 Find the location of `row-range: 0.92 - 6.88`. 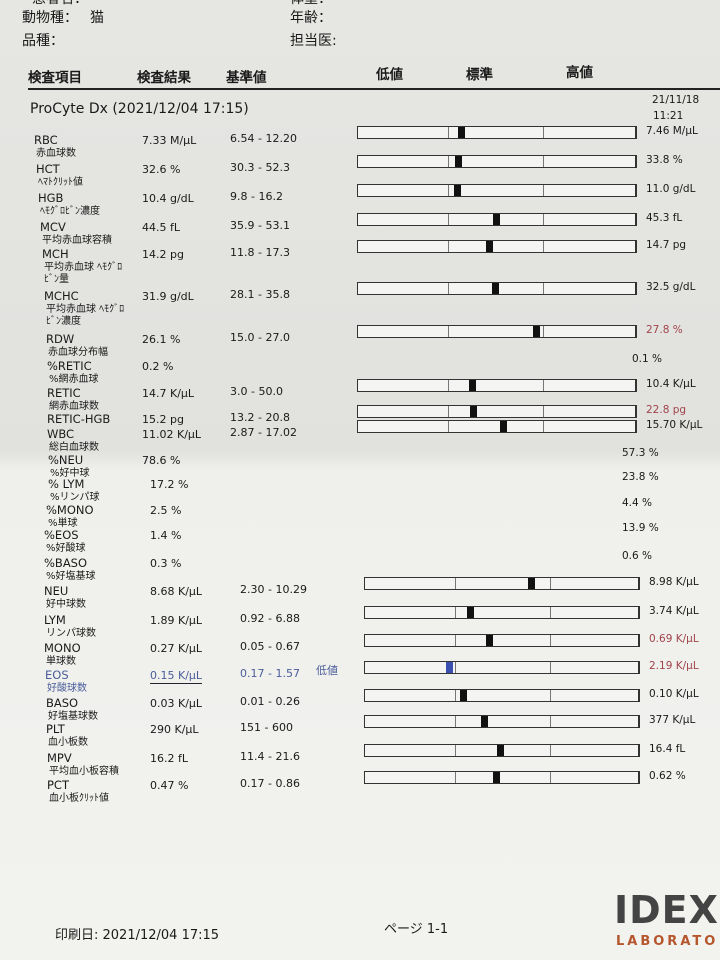

row-range: 0.92 - 6.88 is located at coordinates (270, 618).